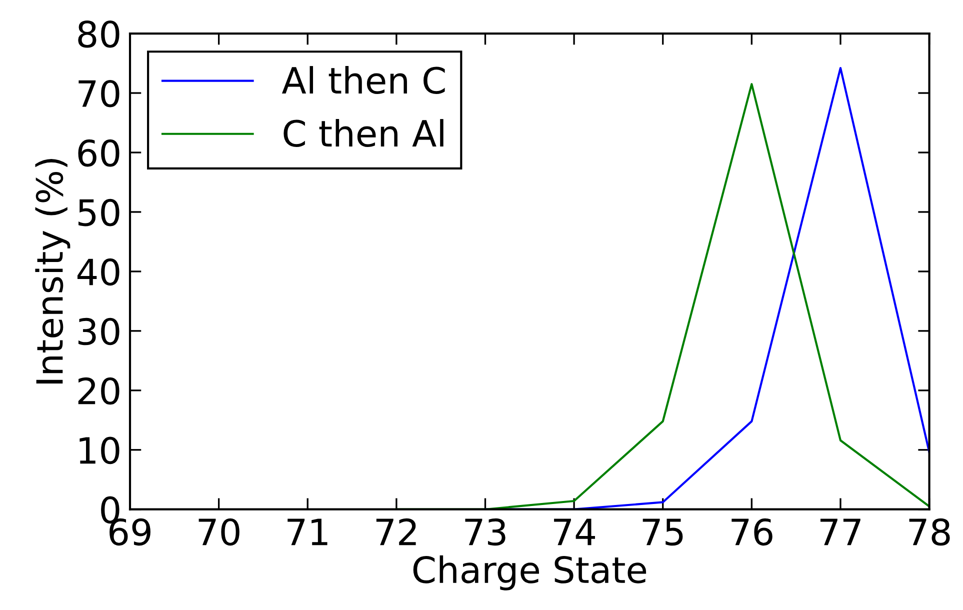 The image size is (963, 610). Describe the element at coordinates (219, 532) in the screenshot. I see `x-tick-label: 70` at that location.